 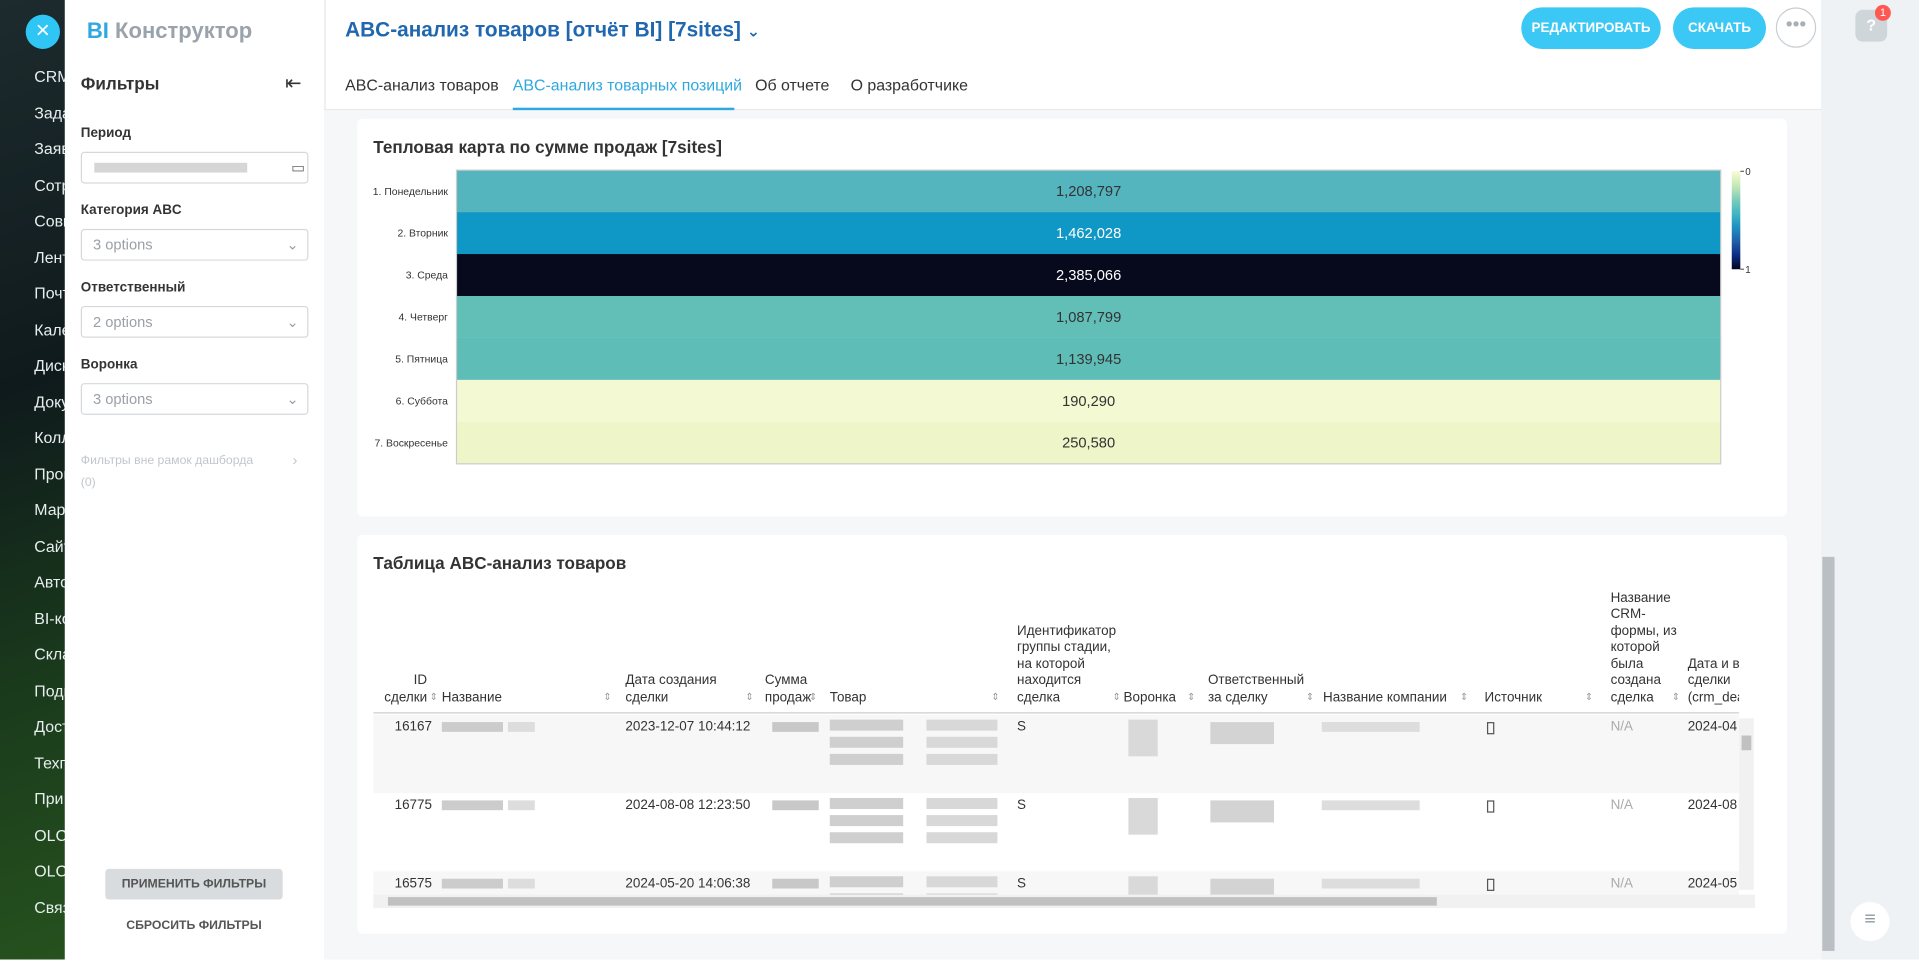 What do you see at coordinates (52, 401) in the screenshot?
I see `nav-item: Доку` at bounding box center [52, 401].